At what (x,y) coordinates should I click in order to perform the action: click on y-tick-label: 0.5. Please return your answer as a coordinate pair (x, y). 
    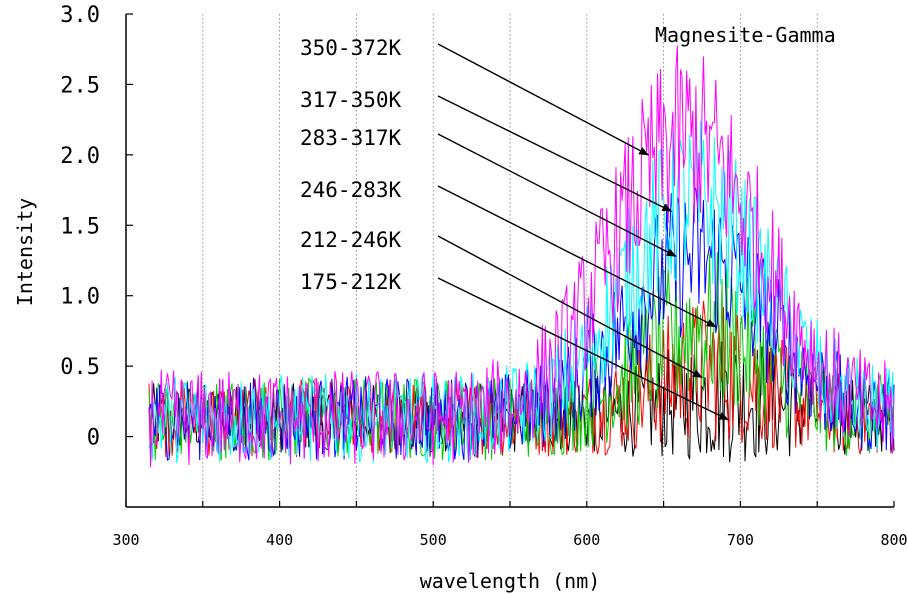
    Looking at the image, I should click on (80, 367).